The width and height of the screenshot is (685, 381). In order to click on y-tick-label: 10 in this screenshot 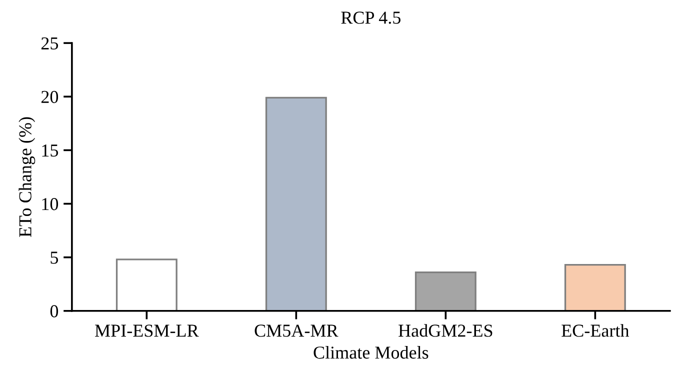, I will do `click(50, 204)`.